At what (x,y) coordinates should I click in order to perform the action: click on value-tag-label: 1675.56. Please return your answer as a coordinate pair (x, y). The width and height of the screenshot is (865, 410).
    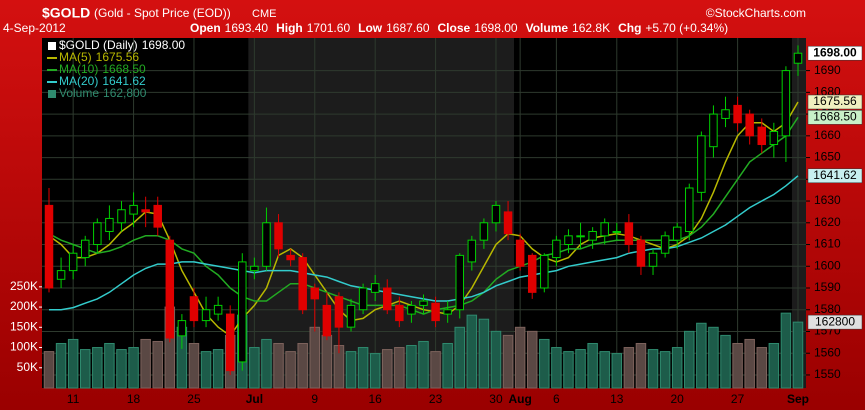
    Looking at the image, I should click on (835, 101).